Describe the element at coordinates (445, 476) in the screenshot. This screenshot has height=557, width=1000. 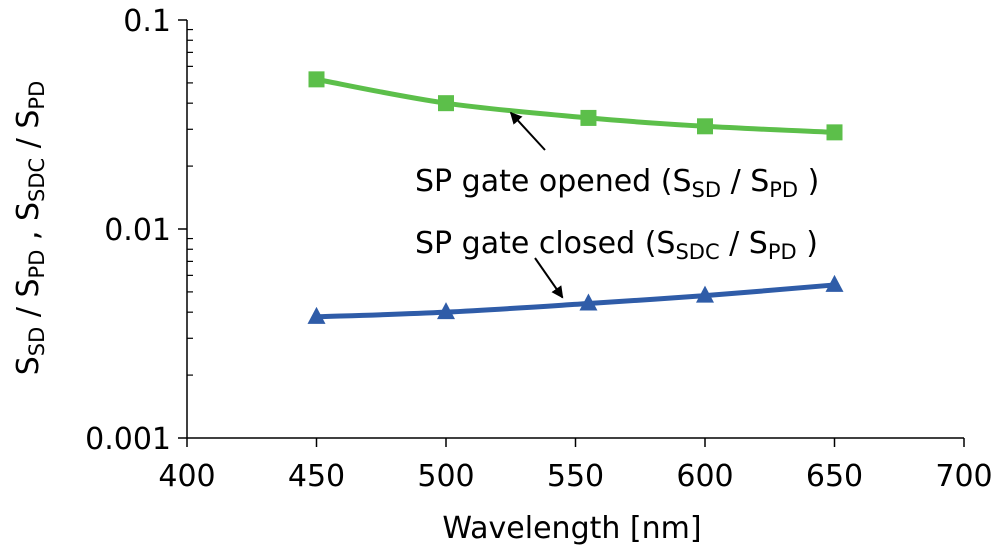
I see `x-tick-label: 500` at that location.